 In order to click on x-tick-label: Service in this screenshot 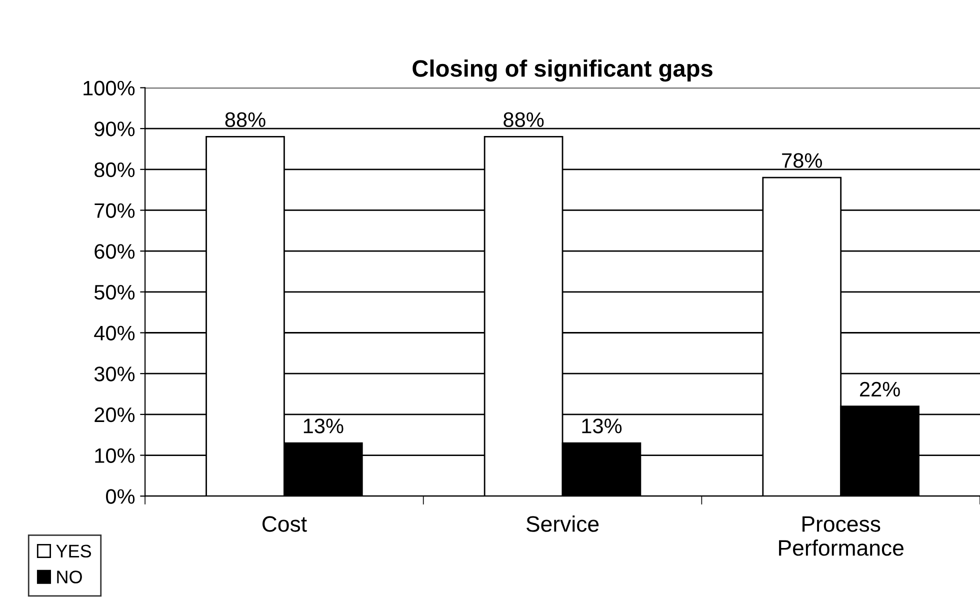, I will do `click(562, 524)`.